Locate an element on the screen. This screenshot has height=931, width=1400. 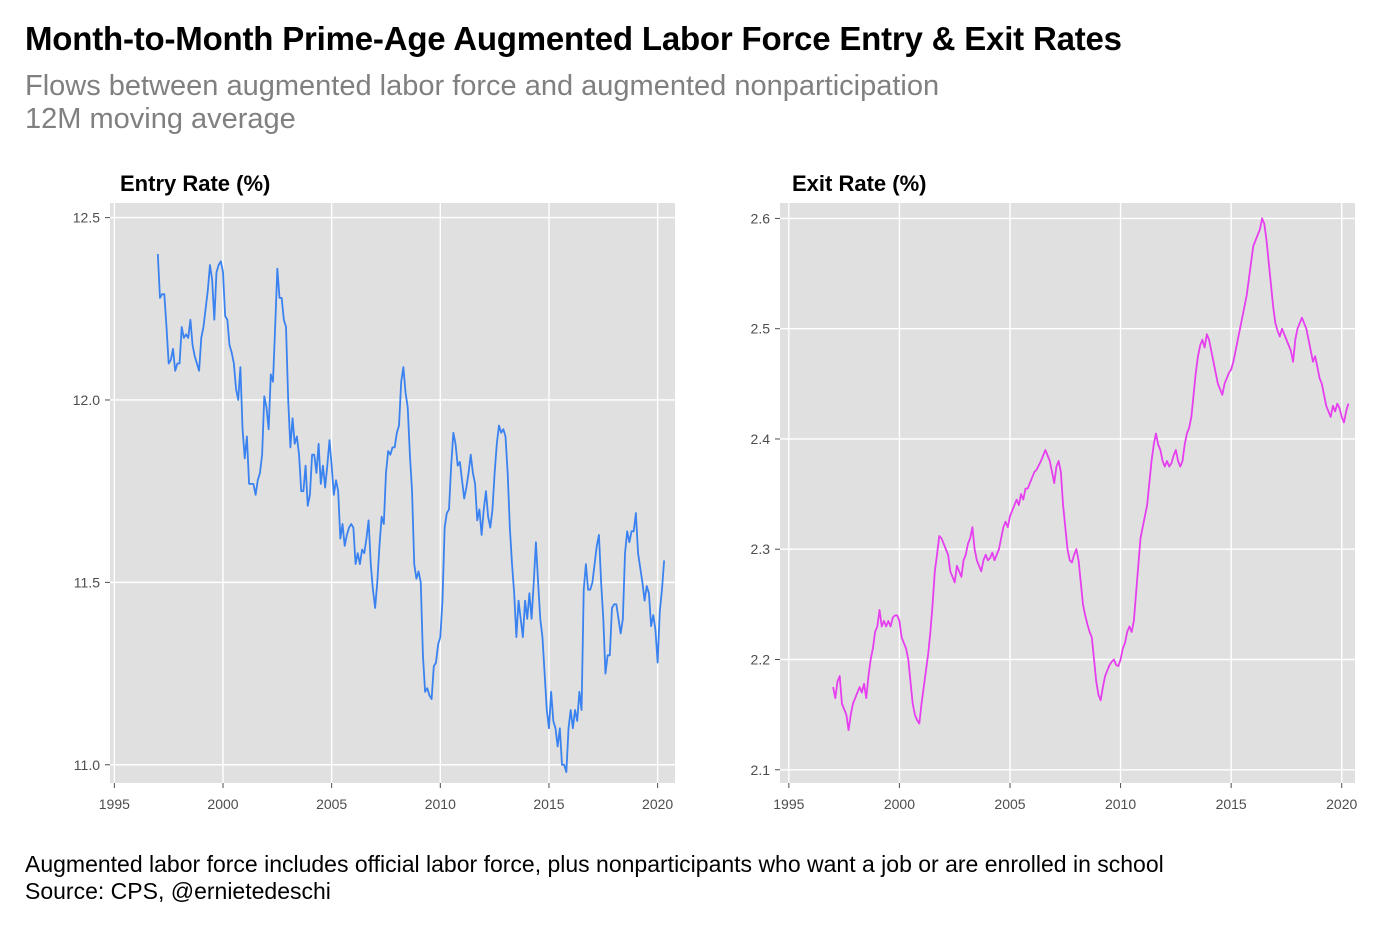
y-tick-label: 2.1 is located at coordinates (761, 770).